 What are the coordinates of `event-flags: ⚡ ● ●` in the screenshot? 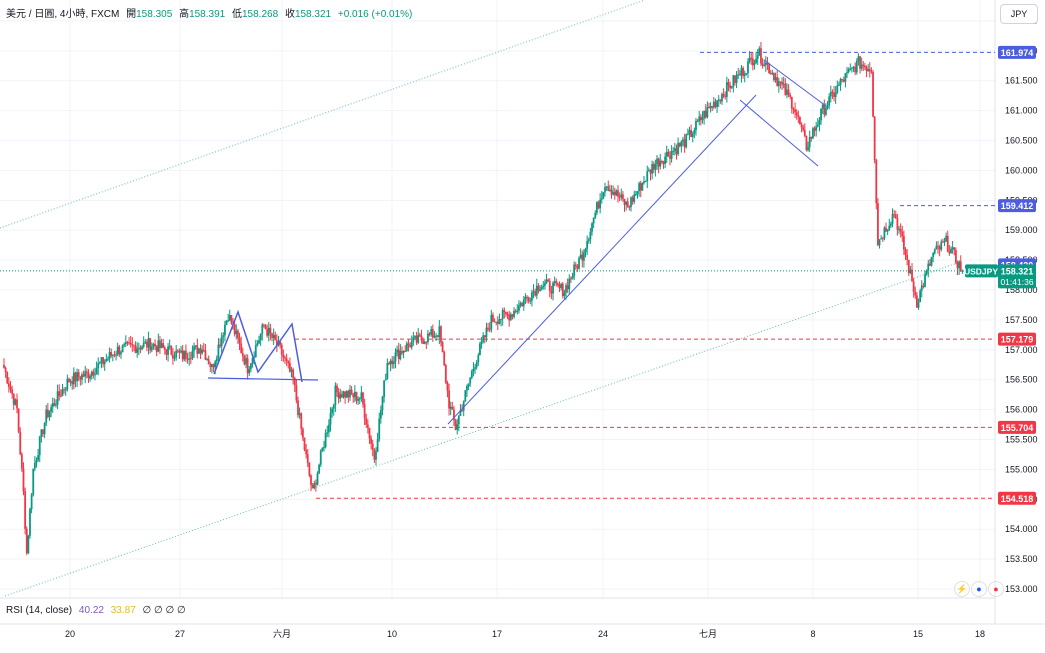 It's located at (979, 589).